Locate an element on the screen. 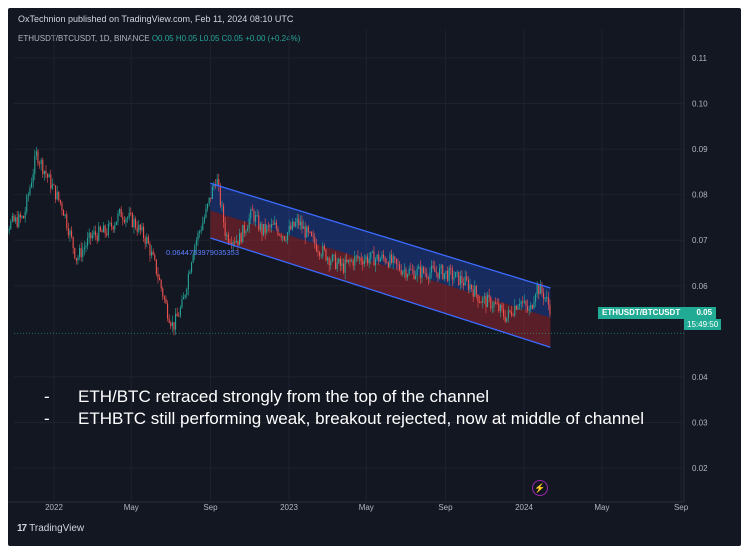  tradingview-logo: 17 TradingView is located at coordinates (50, 528).